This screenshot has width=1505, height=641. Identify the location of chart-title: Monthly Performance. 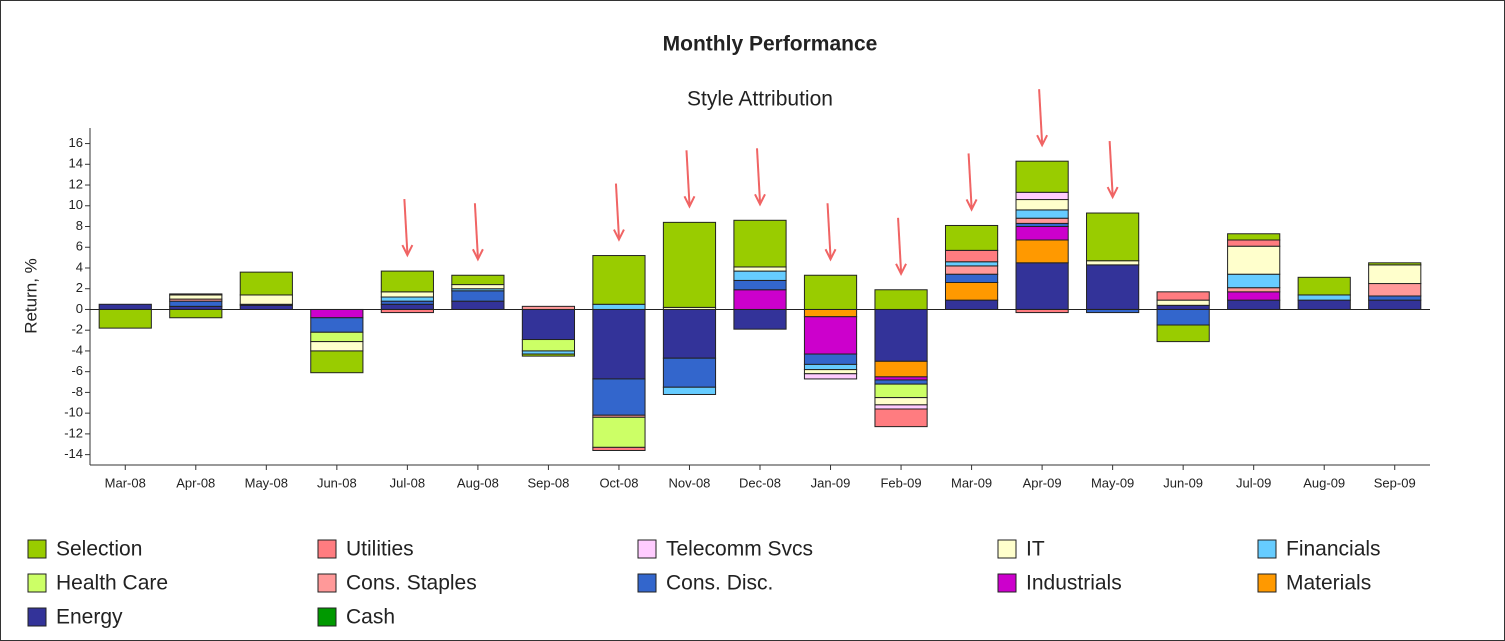
(770, 44).